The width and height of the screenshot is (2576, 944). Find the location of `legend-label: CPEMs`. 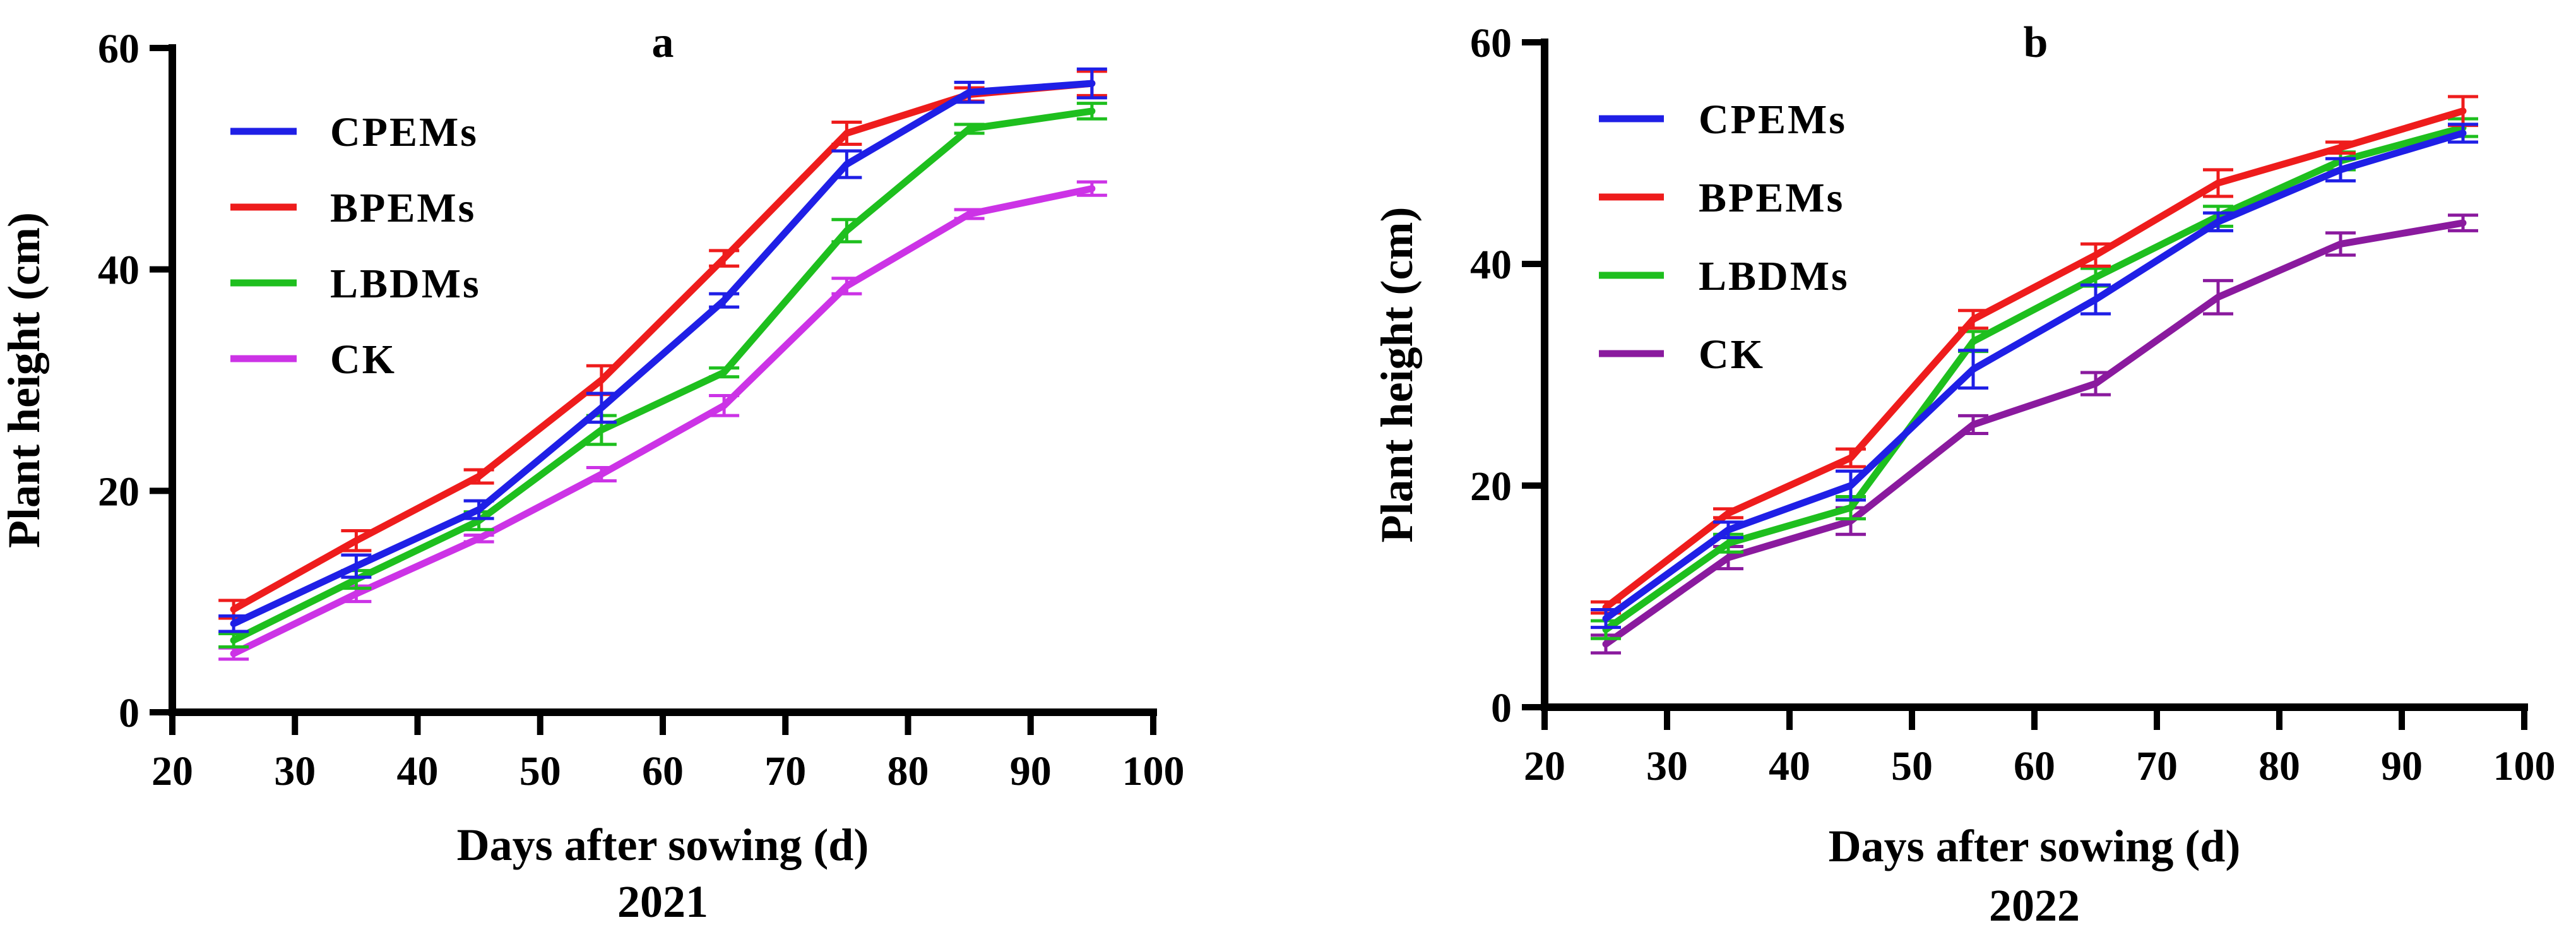

legend-label: CPEMs is located at coordinates (1773, 120).